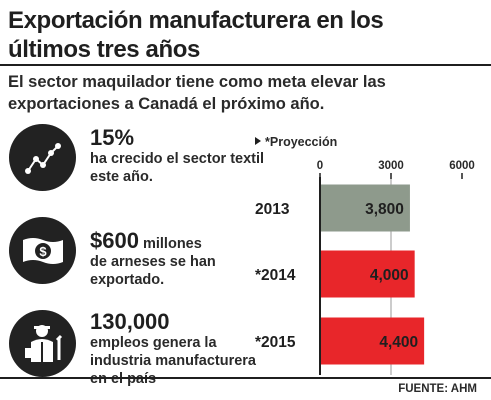 Image resolution: width=491 pixels, height=400 pixels. I want to click on x-tick-label: 3000, so click(391, 166).